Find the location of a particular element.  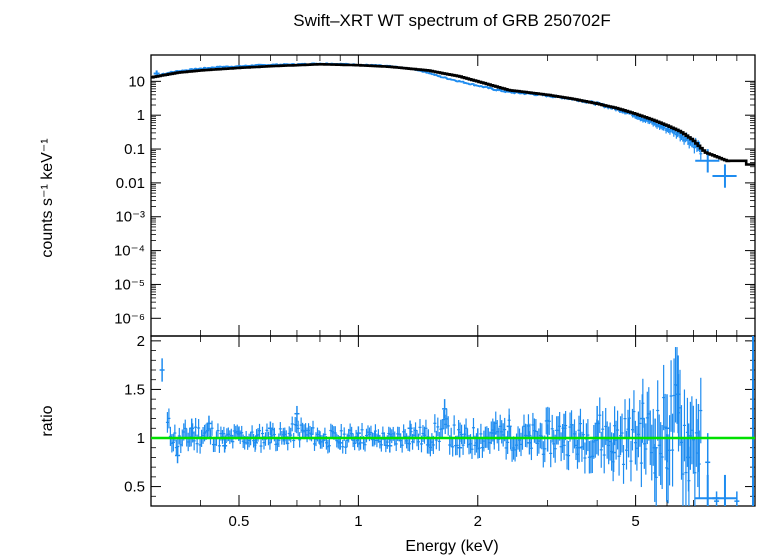

y-axis-label-ratio: ratio is located at coordinates (47, 420).